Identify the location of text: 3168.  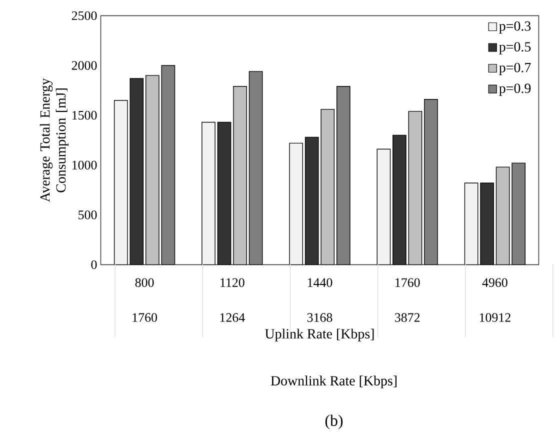
(319, 317).